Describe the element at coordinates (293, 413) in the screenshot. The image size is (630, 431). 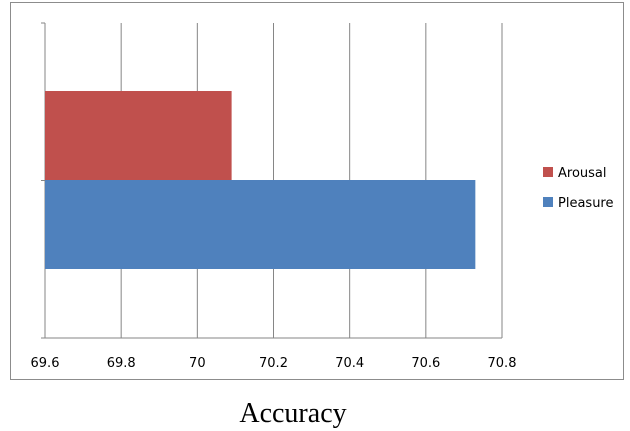
I see `x-axis-title: Accuracy` at that location.